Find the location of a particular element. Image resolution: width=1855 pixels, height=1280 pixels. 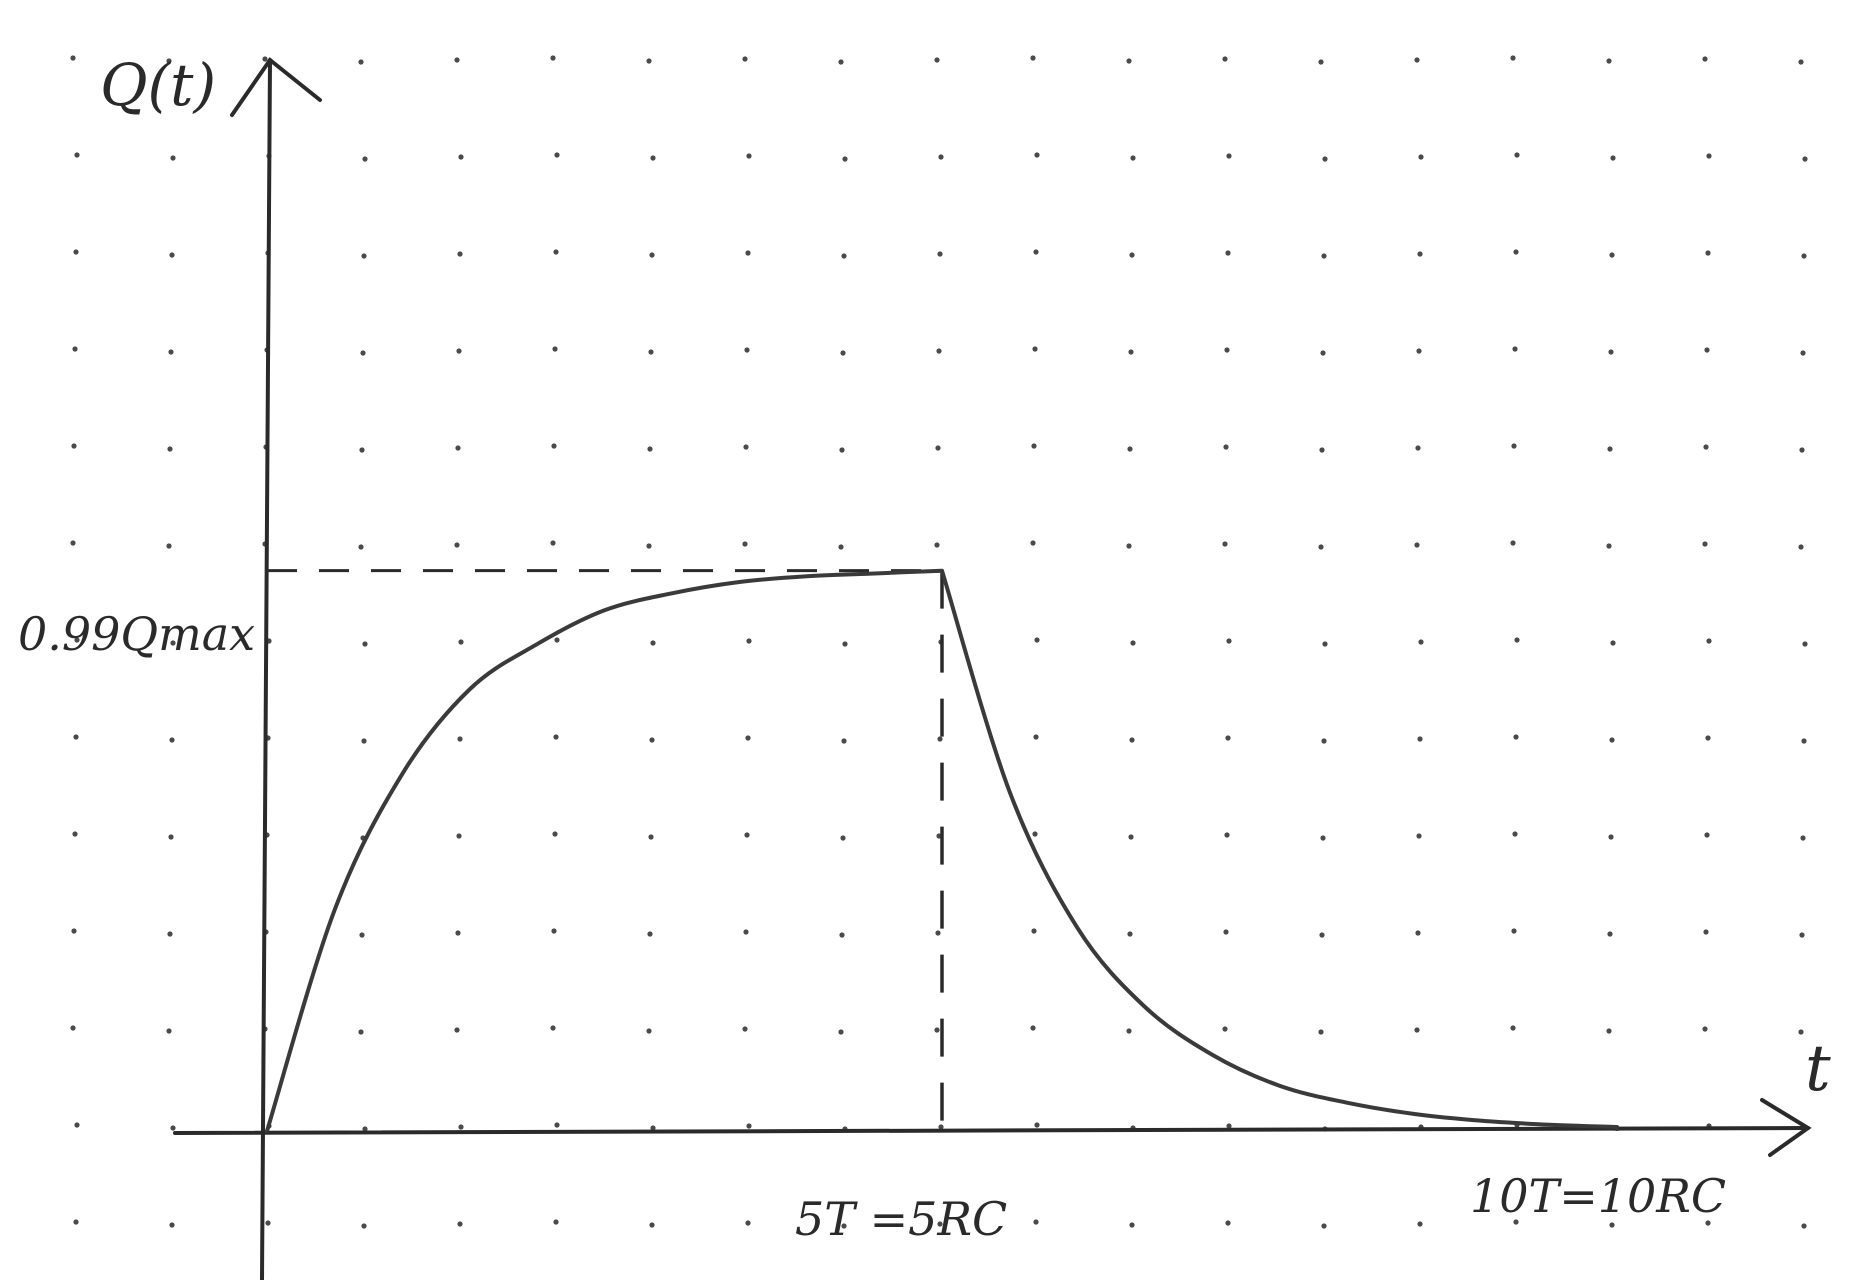

x-axis-arrowhead is located at coordinates (1786, 1127).